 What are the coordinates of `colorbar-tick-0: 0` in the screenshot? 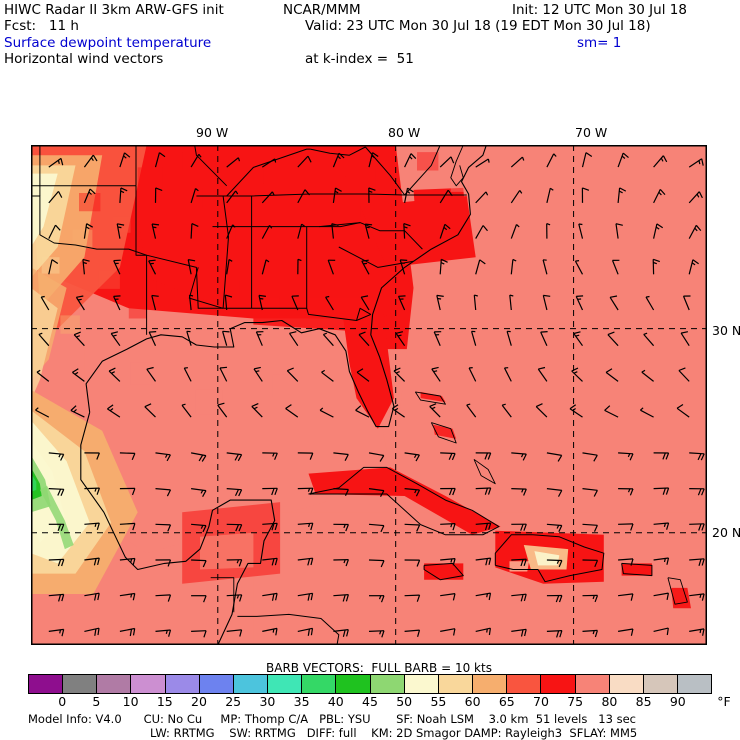 It's located at (62, 701).